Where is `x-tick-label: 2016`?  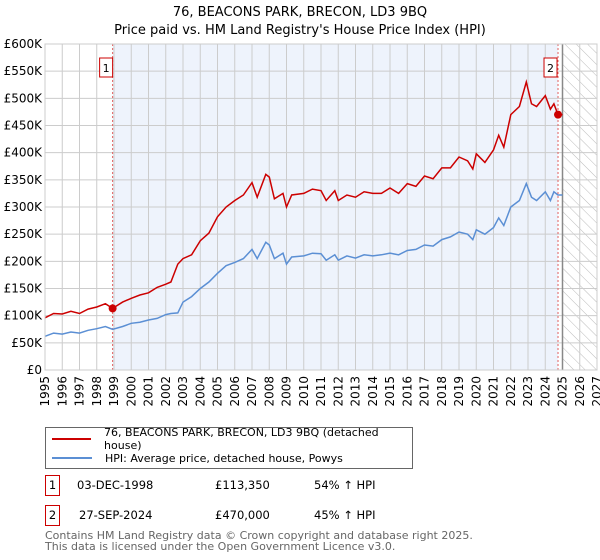 x-tick-label: 2016 is located at coordinates (407, 391).